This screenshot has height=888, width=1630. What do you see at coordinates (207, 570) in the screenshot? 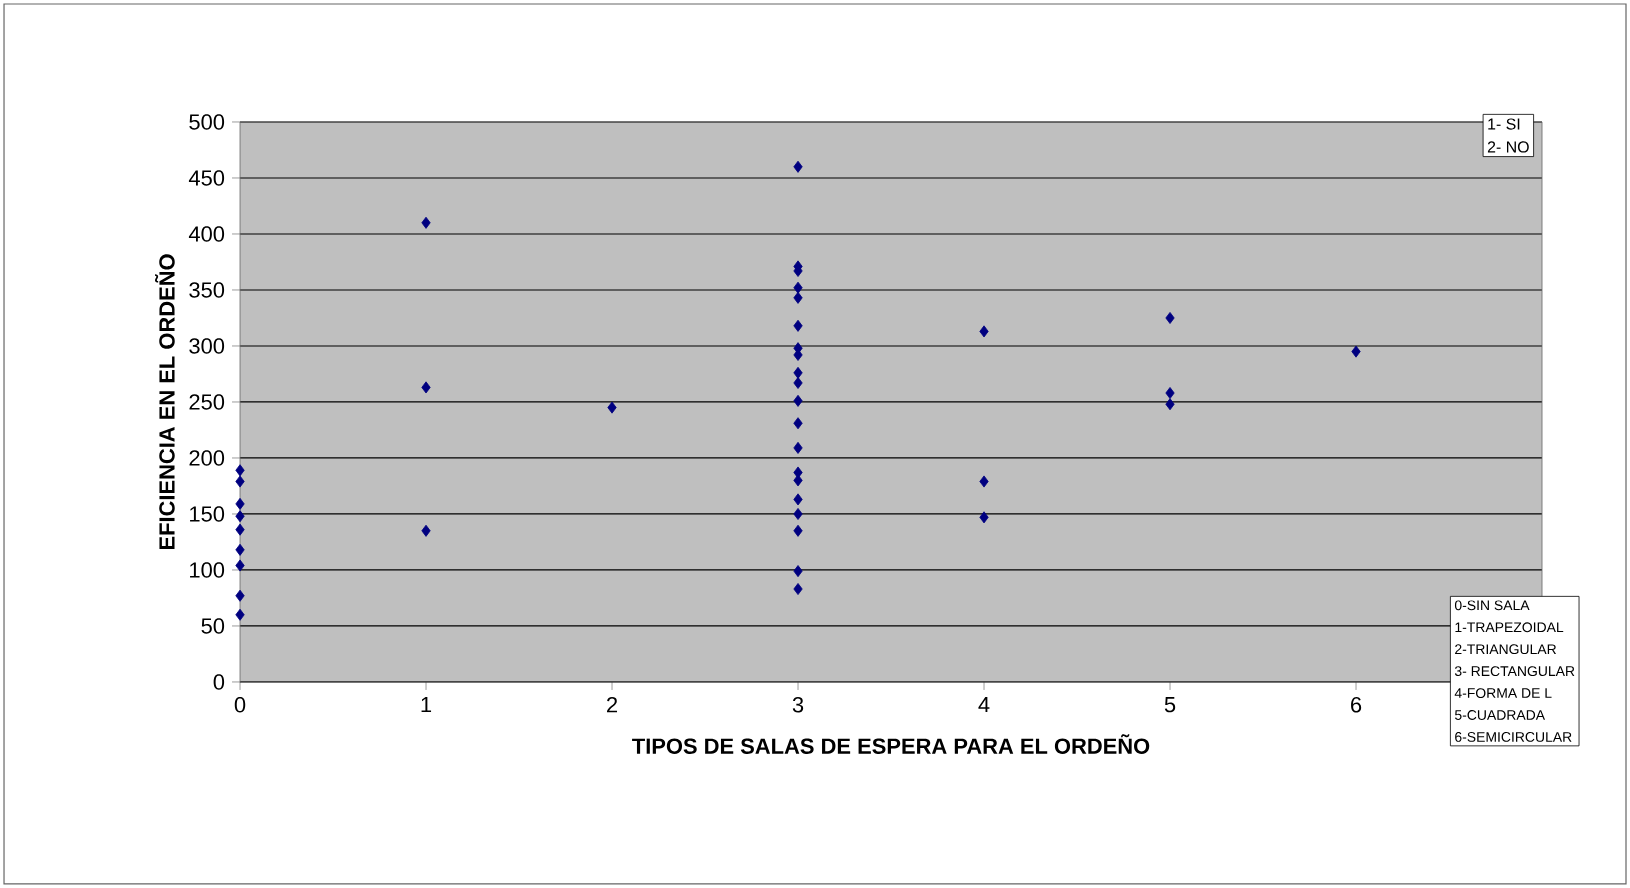
I see `y-tick-label: 100` at bounding box center [207, 570].